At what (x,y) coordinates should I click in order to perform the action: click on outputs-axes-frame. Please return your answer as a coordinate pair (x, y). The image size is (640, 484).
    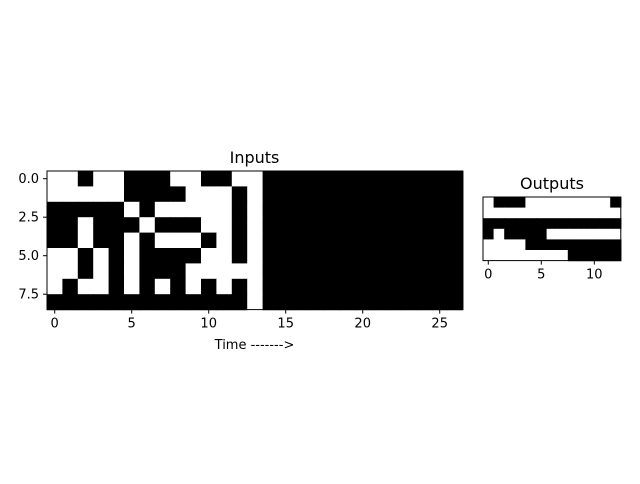
    Looking at the image, I should click on (552, 229).